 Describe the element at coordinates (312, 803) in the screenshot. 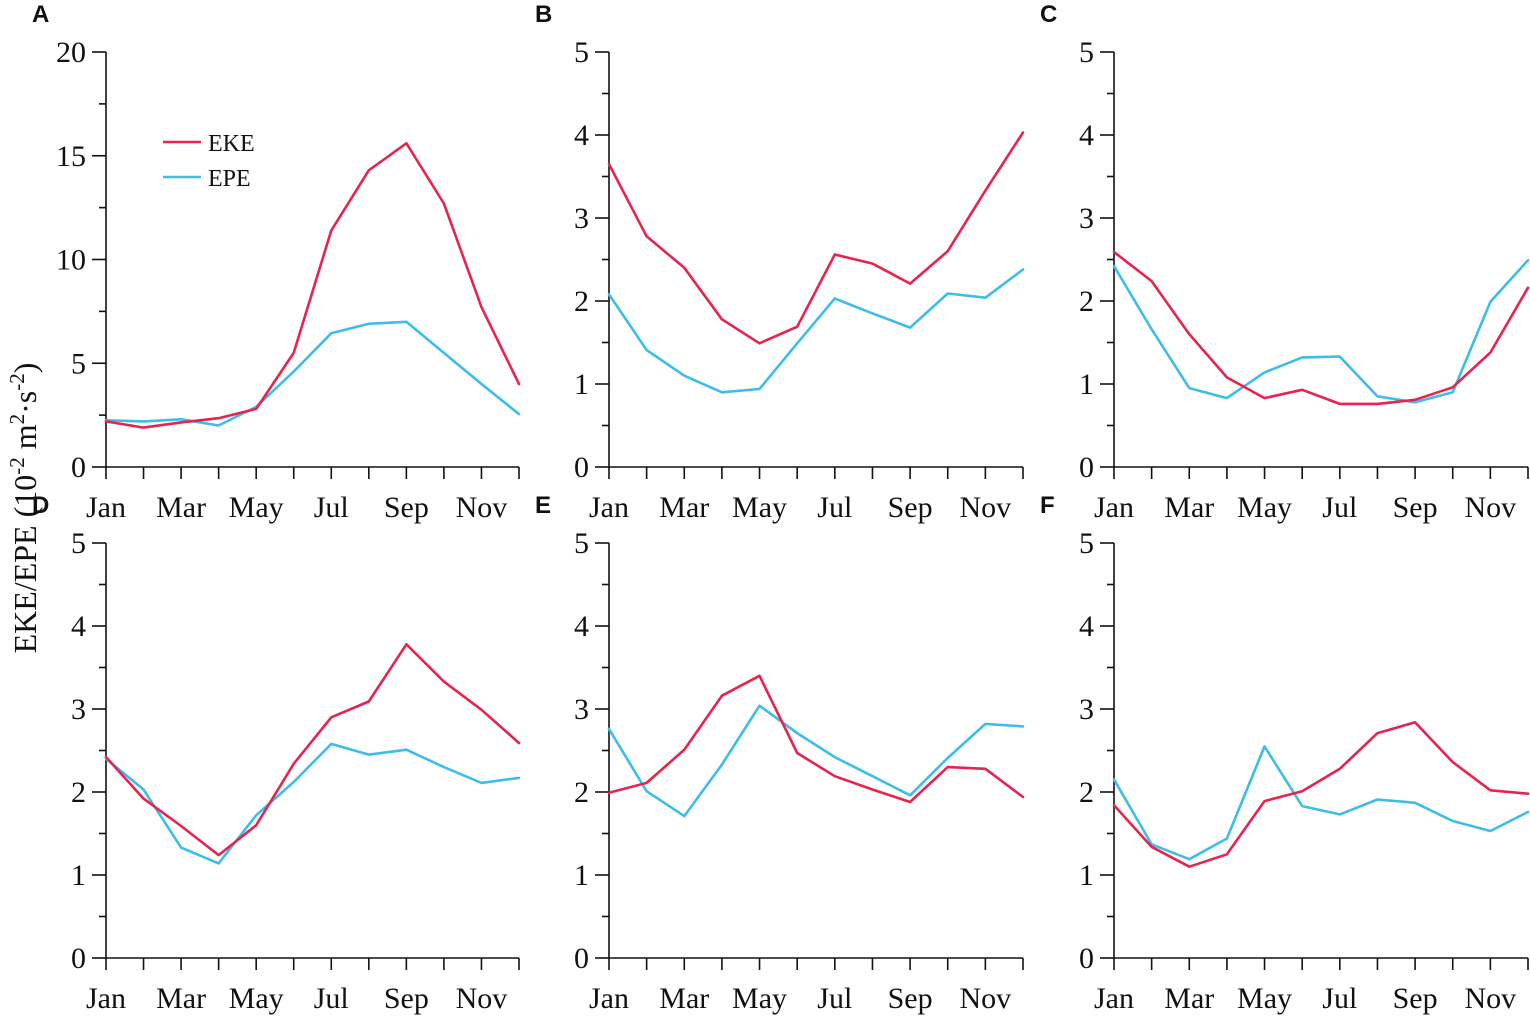

I see `panel-d-epe-line` at that location.